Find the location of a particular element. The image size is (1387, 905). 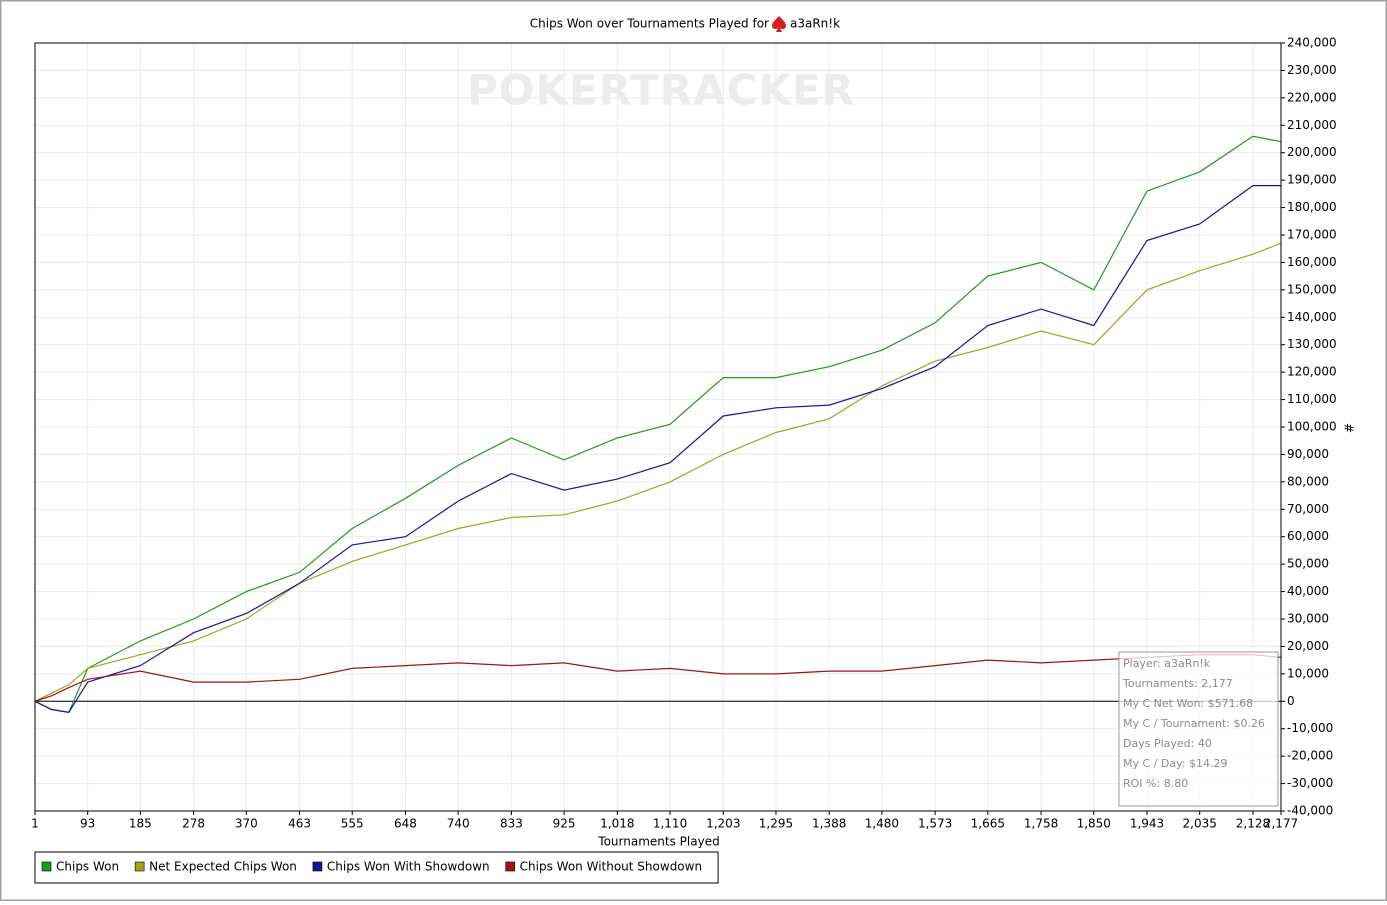

y-tick-label: 130,000 is located at coordinates (1312, 344).